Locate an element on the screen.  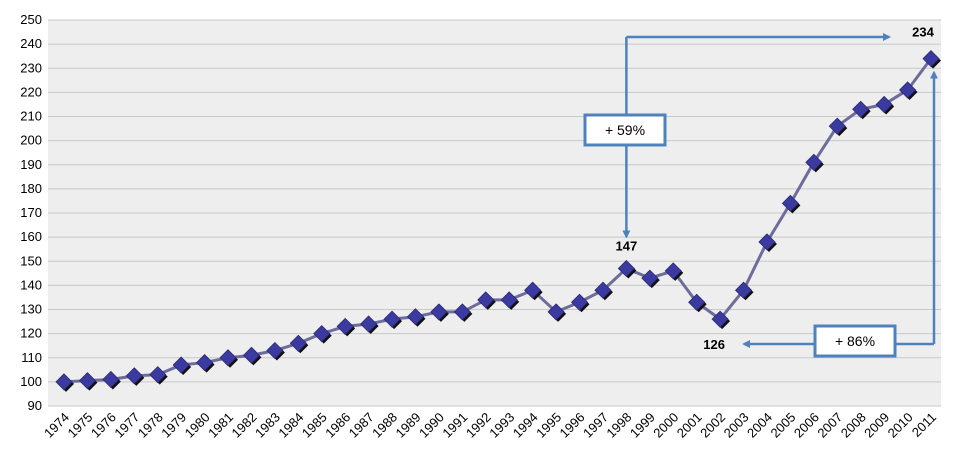
x-tick-2006: 2006 is located at coordinates (806, 425).